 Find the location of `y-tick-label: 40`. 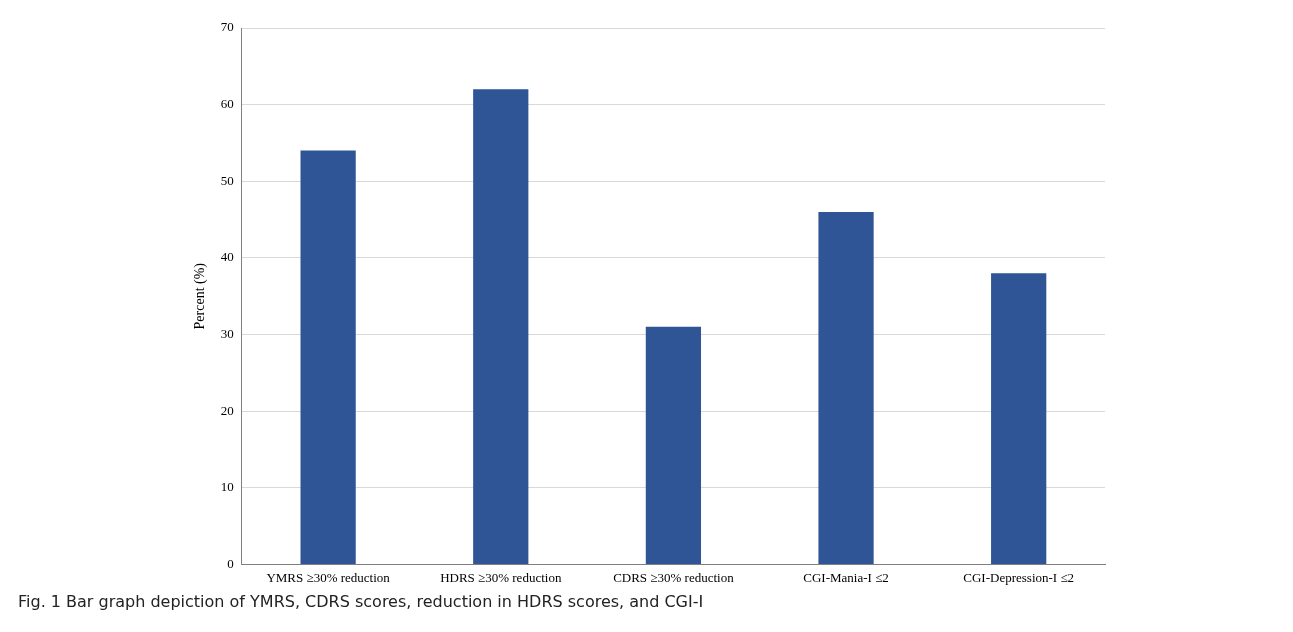

y-tick-label: 40 is located at coordinates (227, 257).